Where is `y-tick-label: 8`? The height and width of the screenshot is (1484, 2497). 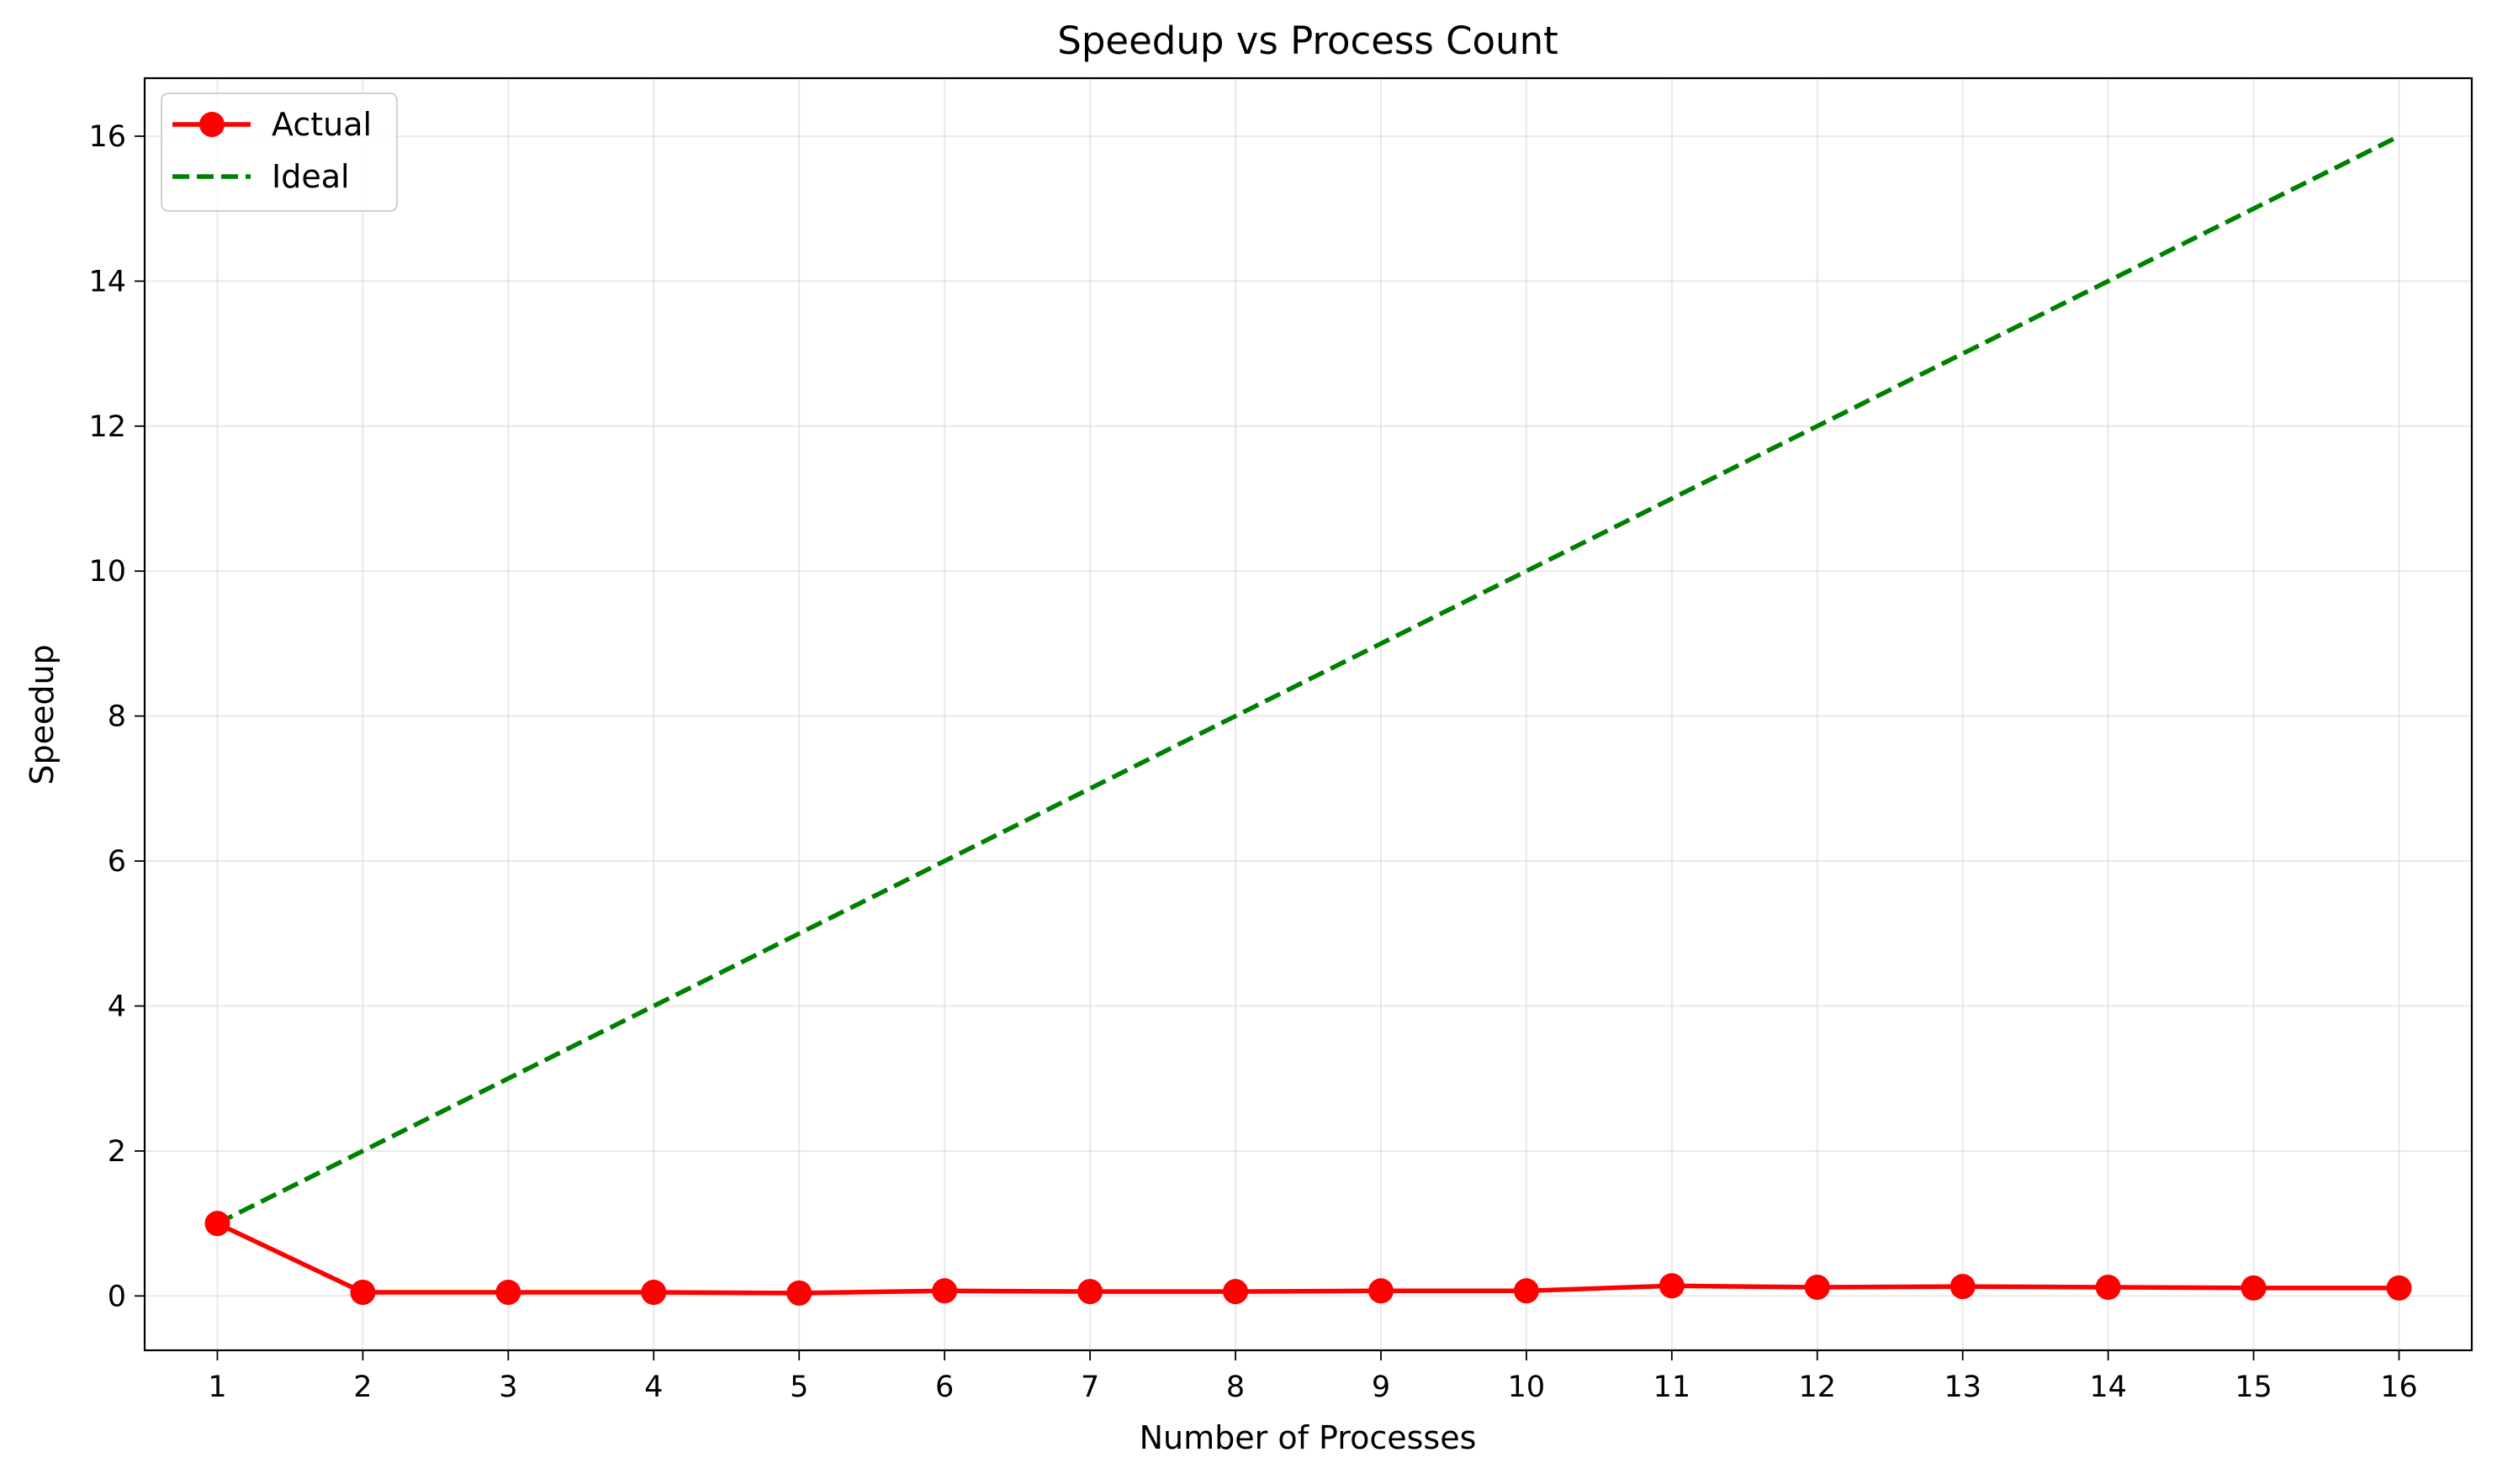
y-tick-label: 8 is located at coordinates (117, 717).